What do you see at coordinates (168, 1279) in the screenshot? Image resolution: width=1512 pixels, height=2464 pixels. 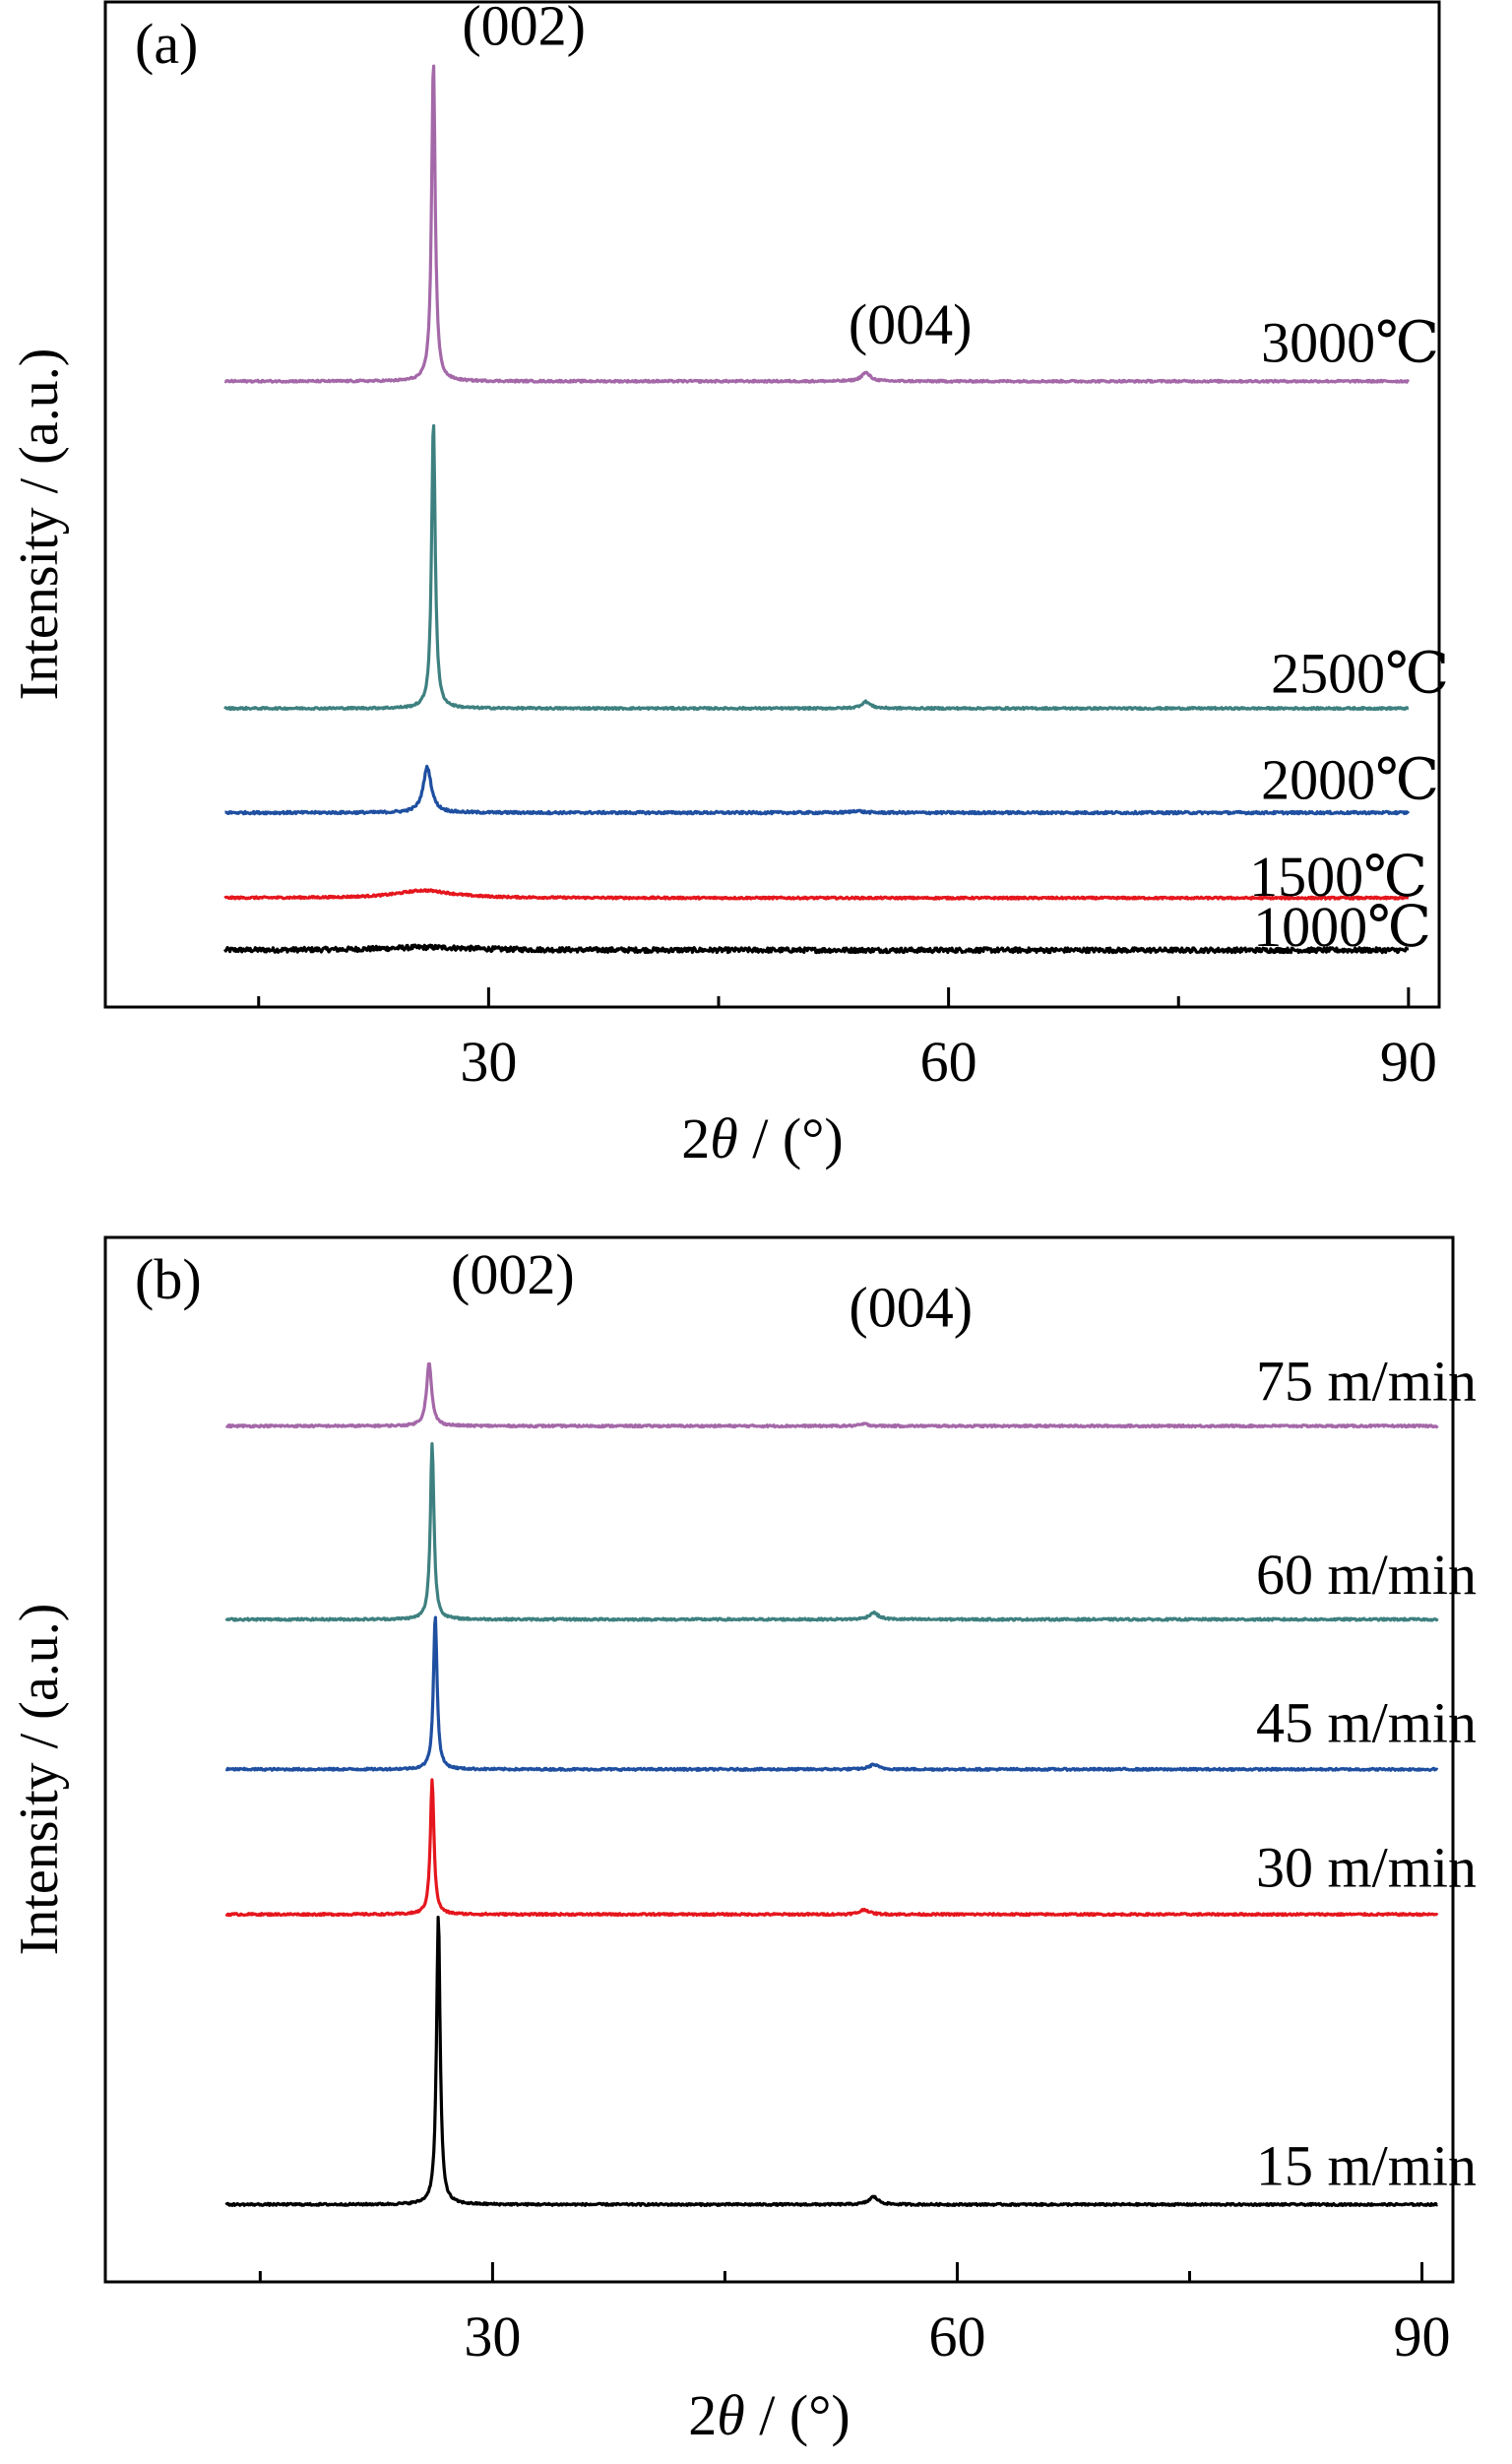 I see `panel-label: (b)` at bounding box center [168, 1279].